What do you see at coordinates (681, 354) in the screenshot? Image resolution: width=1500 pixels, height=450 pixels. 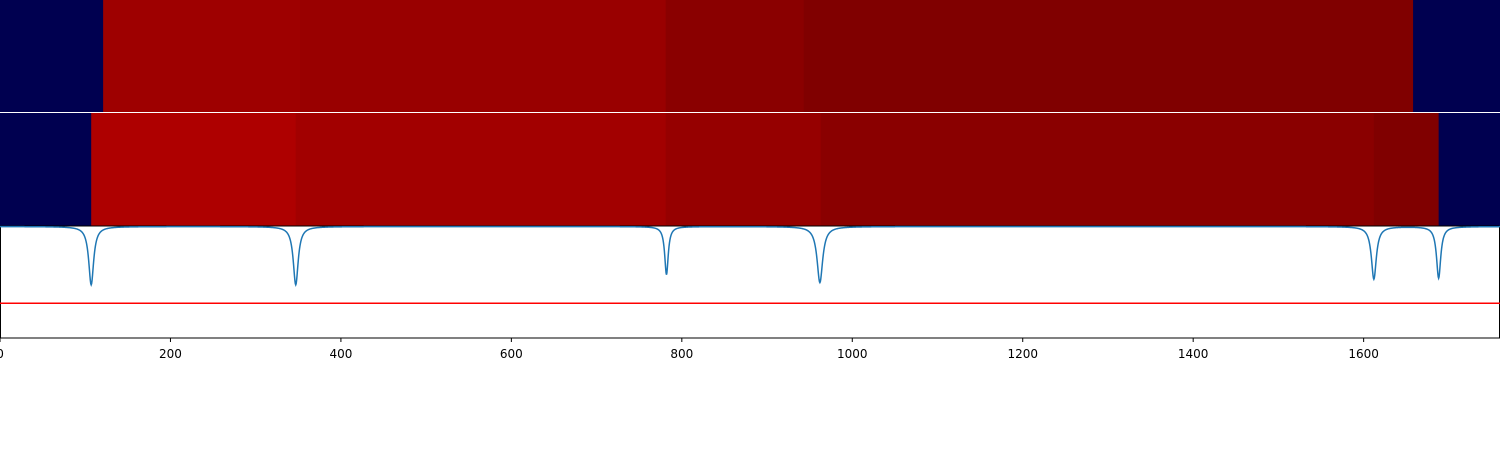 I see `x-tick-label-800: 800` at bounding box center [681, 354].